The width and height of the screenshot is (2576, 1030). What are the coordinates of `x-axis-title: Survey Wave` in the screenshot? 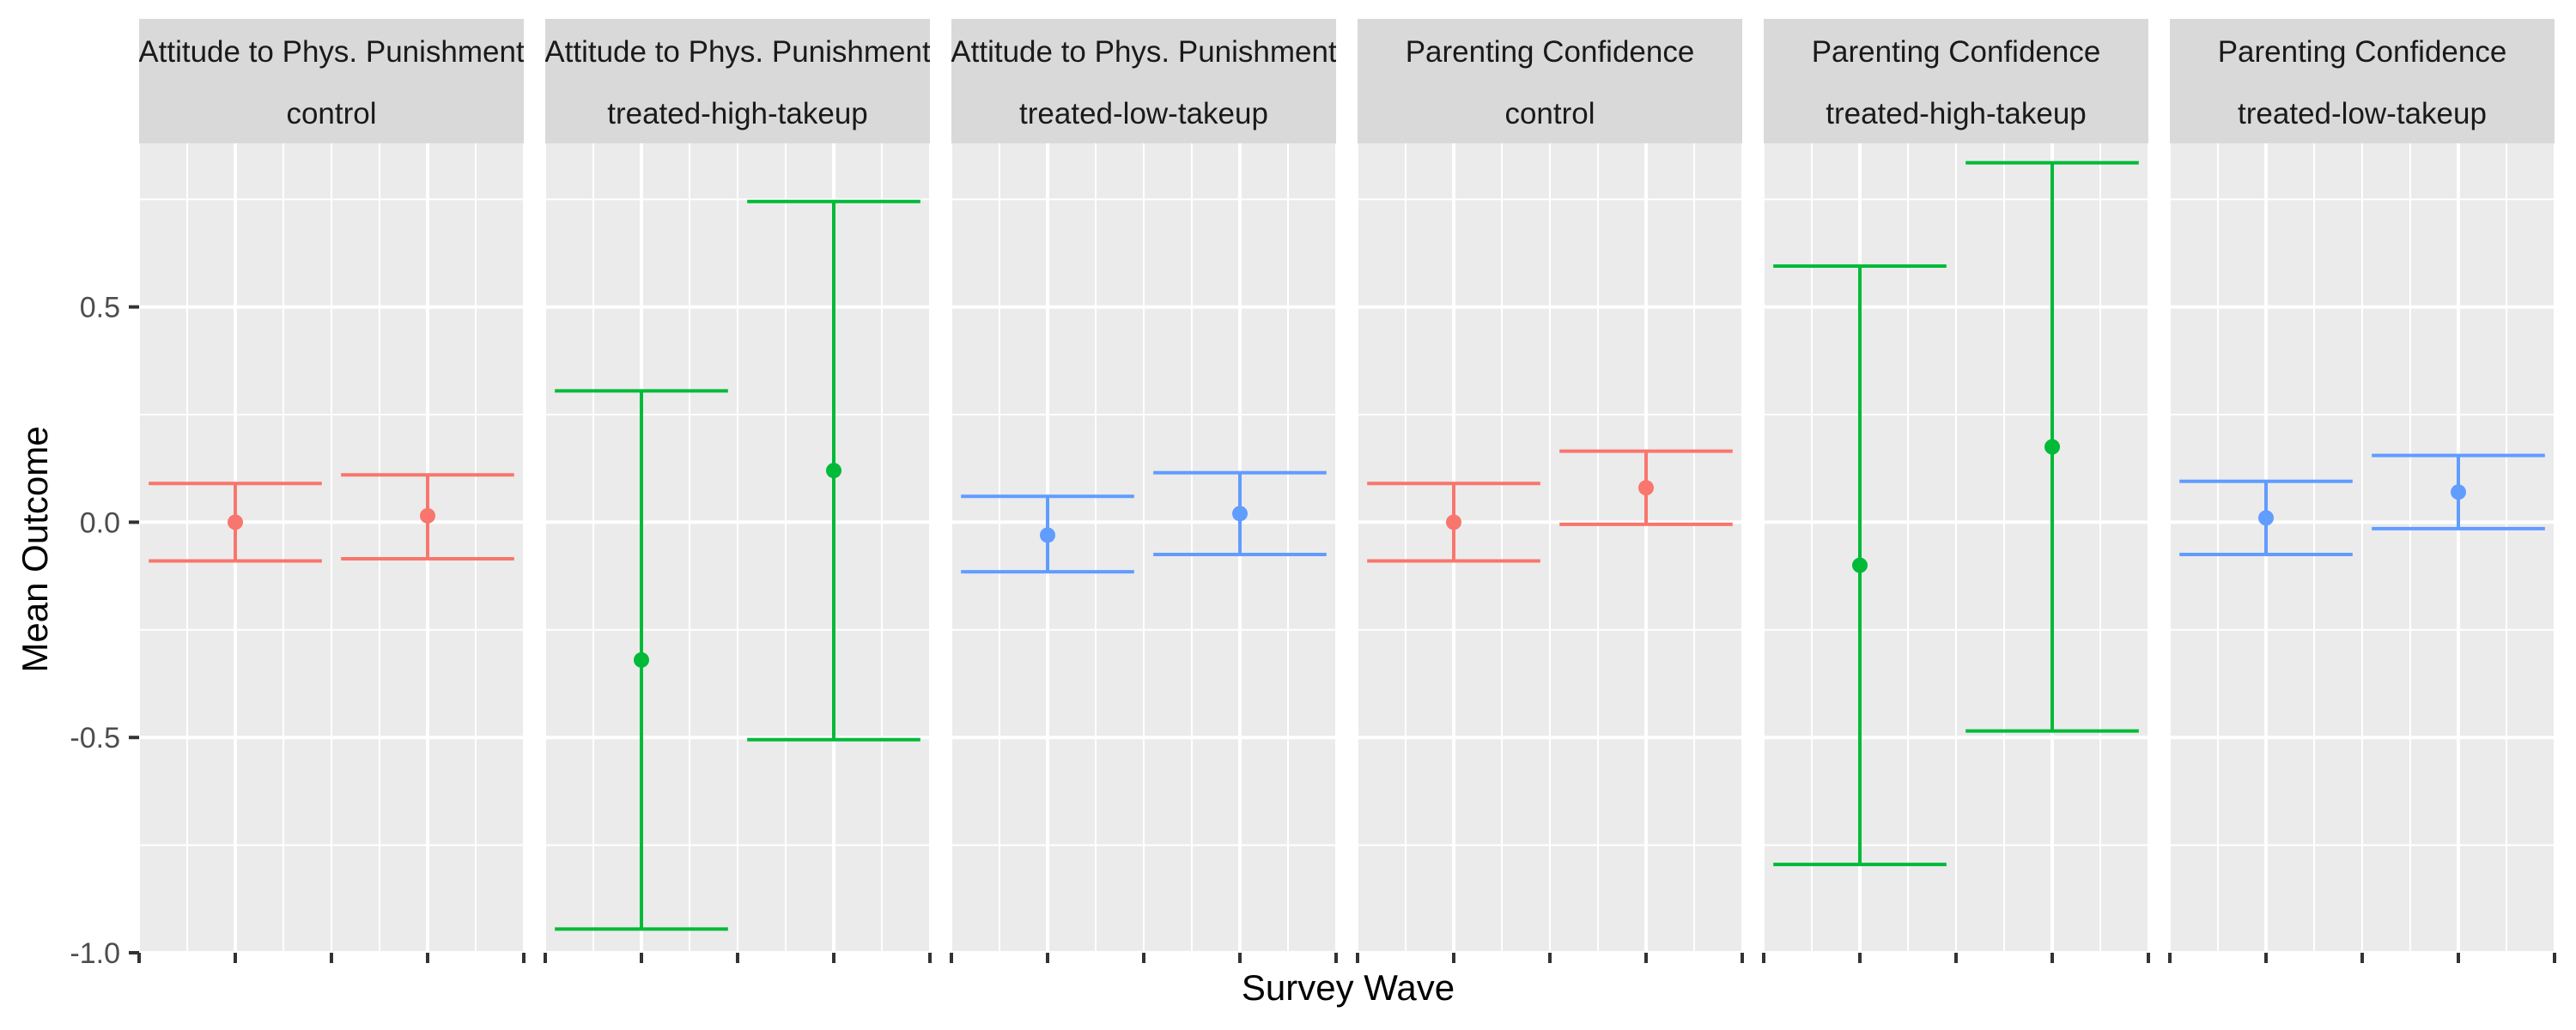 It's located at (1349, 987).